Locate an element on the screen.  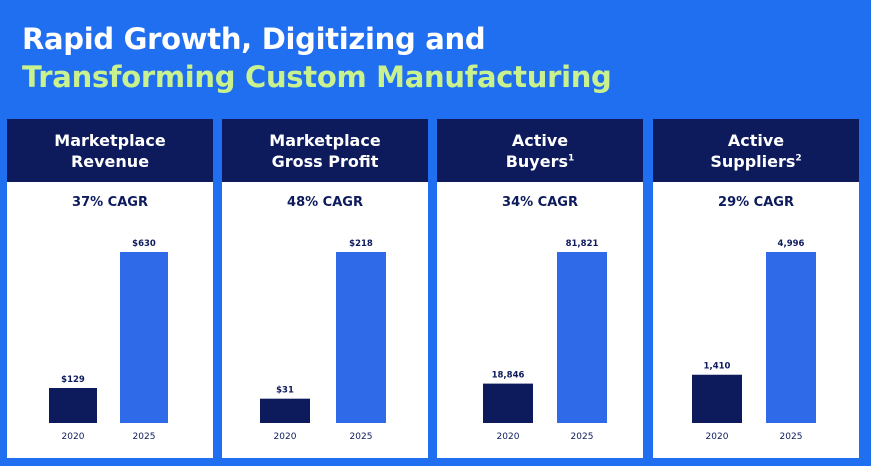
bar-chart-gross-profit: $31 2020 $218 2025 is located at coordinates (323, 340).